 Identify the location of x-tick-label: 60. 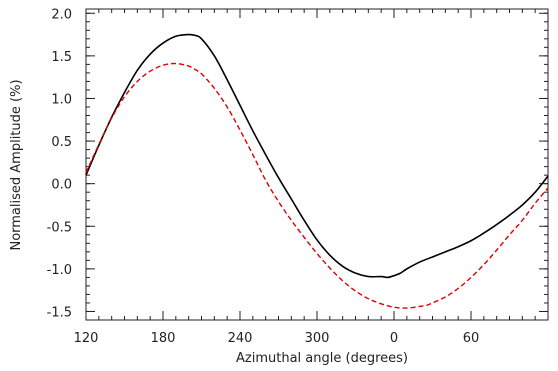
(471, 338).